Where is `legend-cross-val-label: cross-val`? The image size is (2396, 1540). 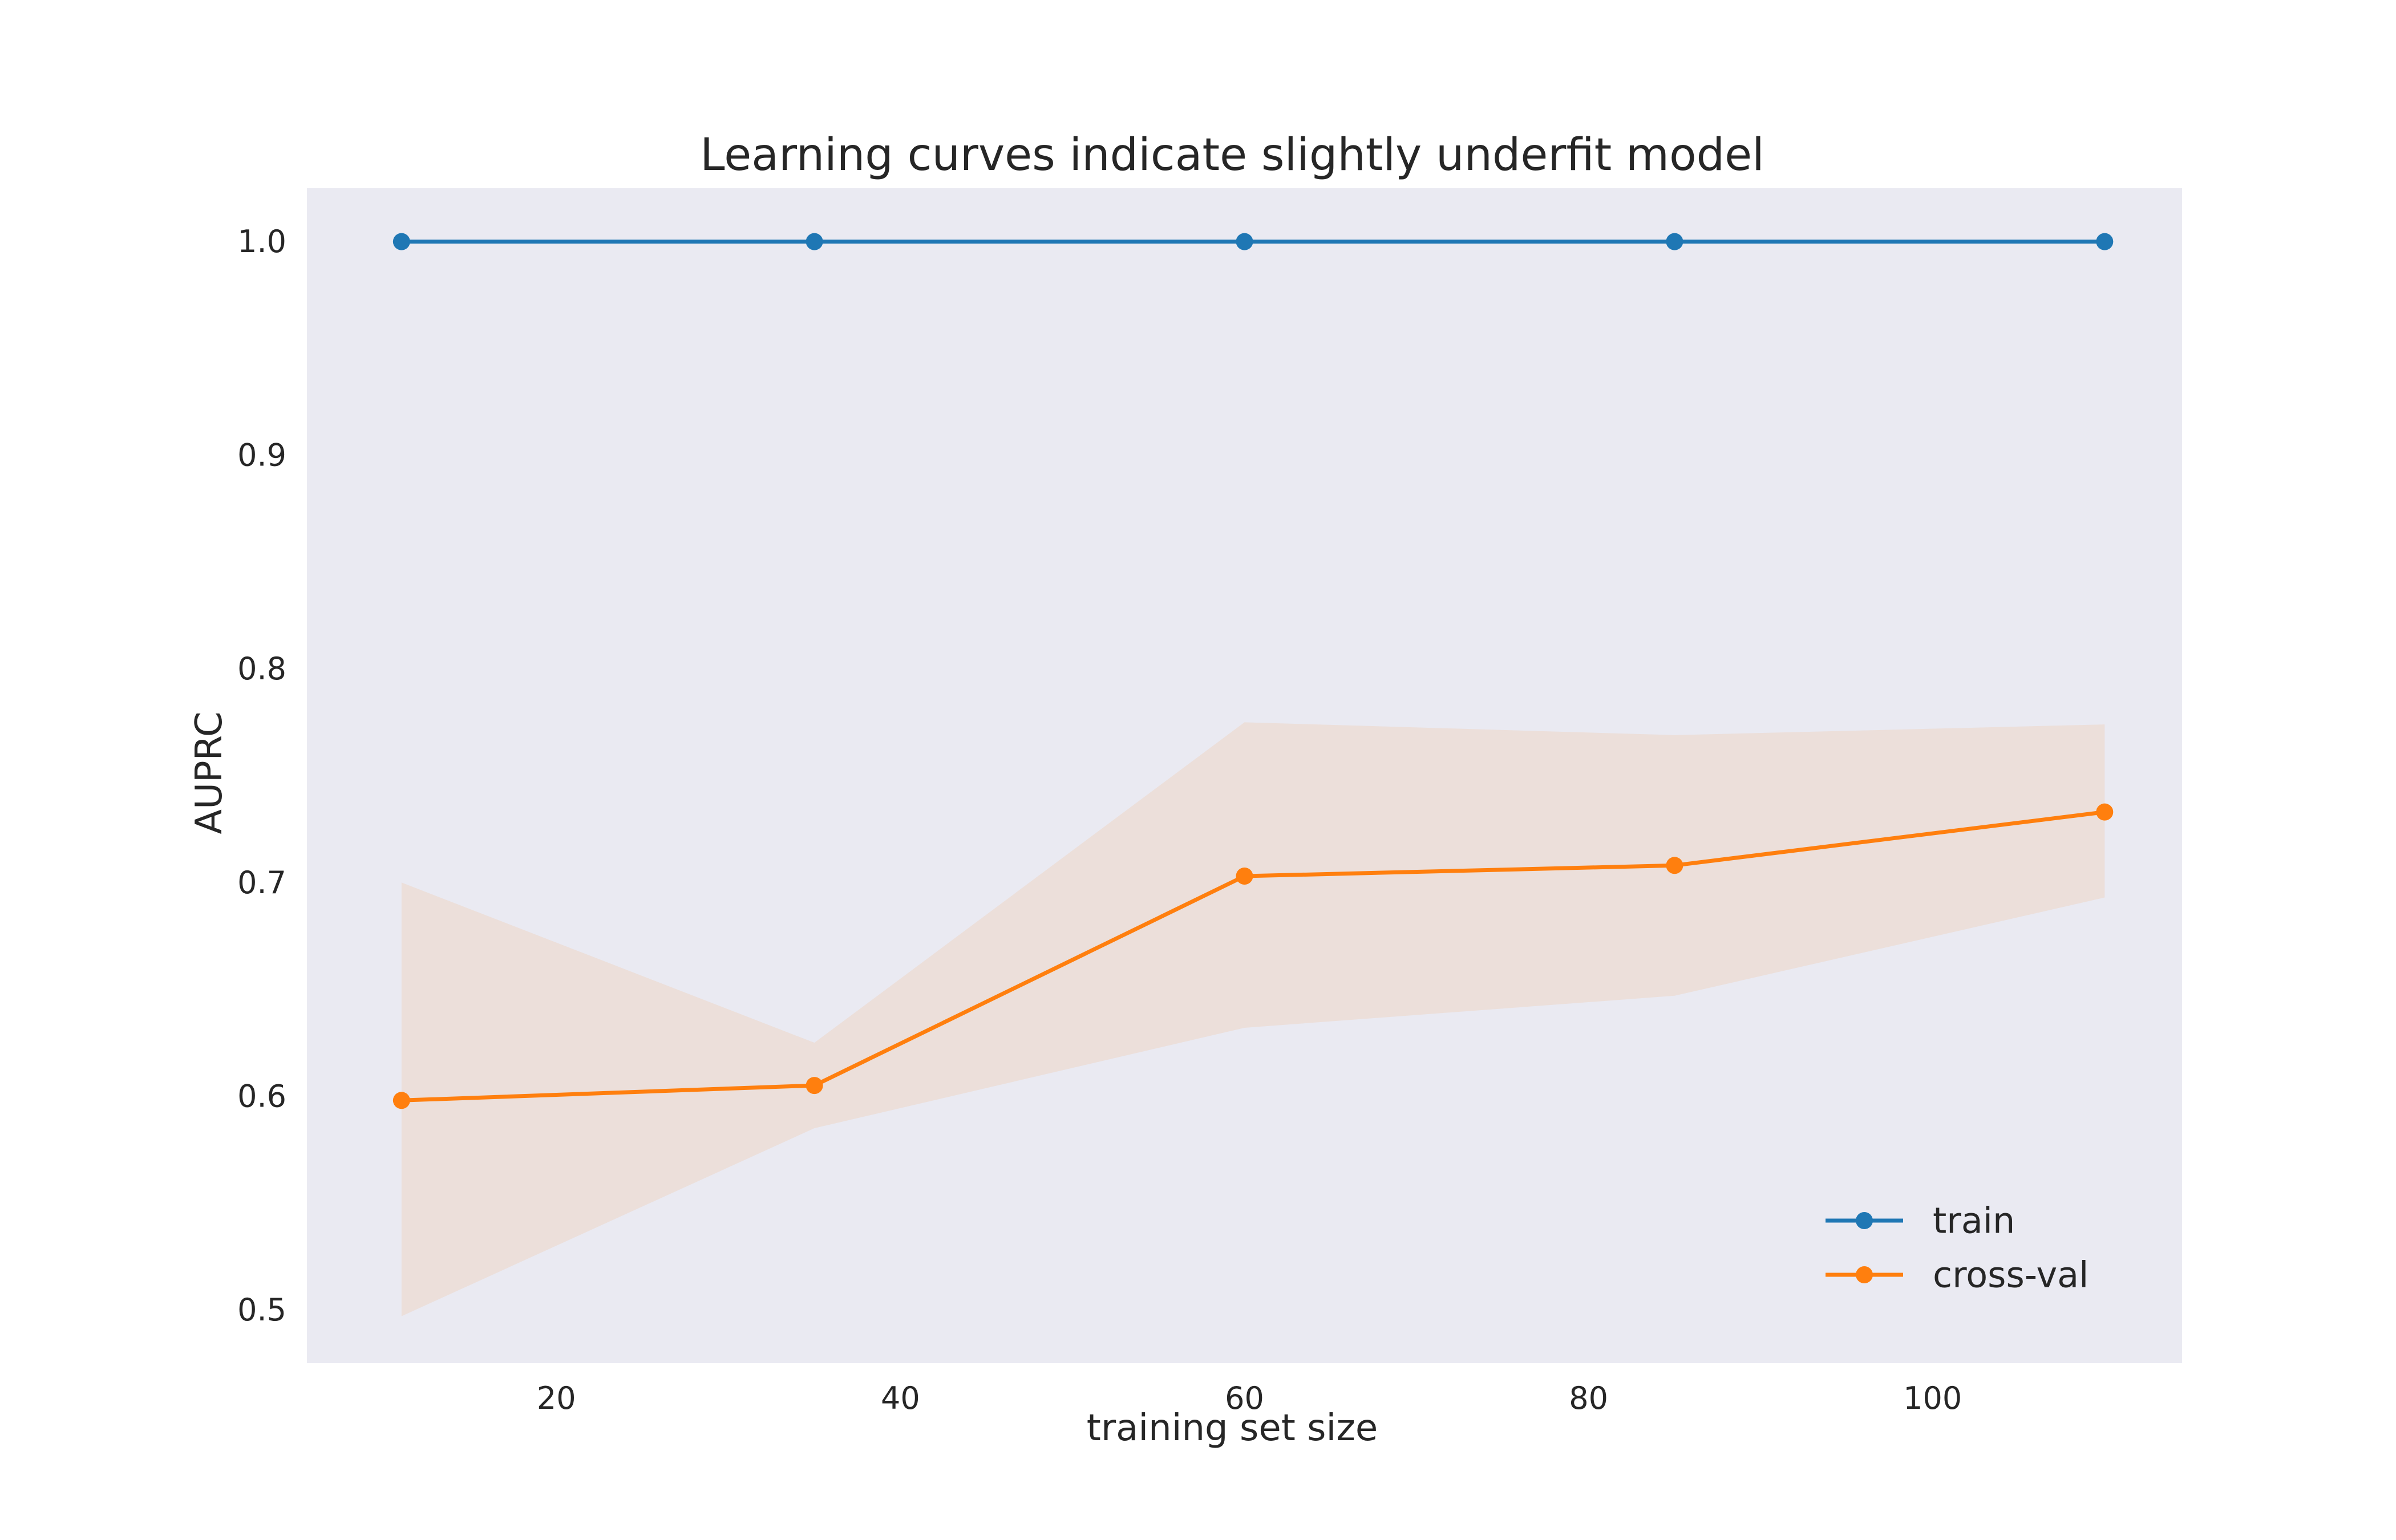 legend-cross-val-label: cross-val is located at coordinates (2011, 1275).